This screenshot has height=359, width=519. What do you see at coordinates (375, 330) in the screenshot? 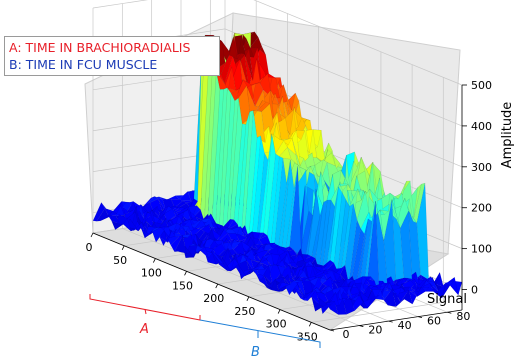
I see `y-tick-label-20: 20` at bounding box center [375, 330].